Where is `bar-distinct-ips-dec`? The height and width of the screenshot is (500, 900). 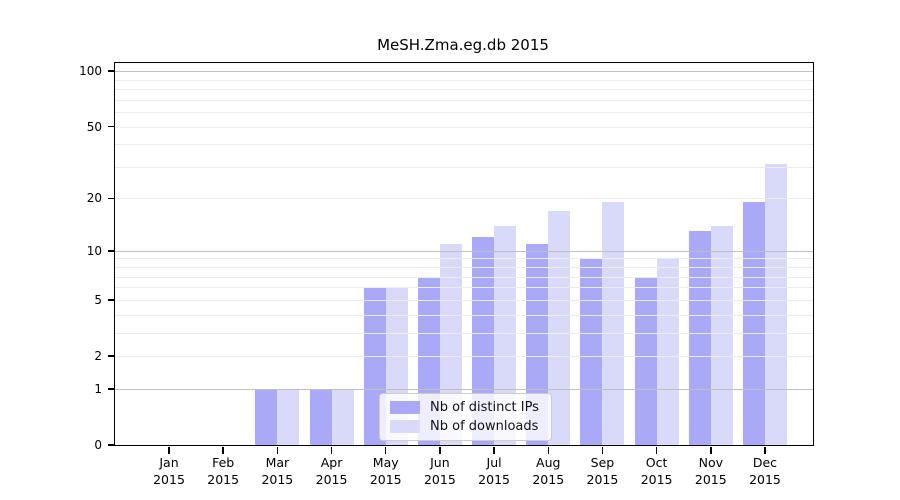
bar-distinct-ips-dec is located at coordinates (753, 323).